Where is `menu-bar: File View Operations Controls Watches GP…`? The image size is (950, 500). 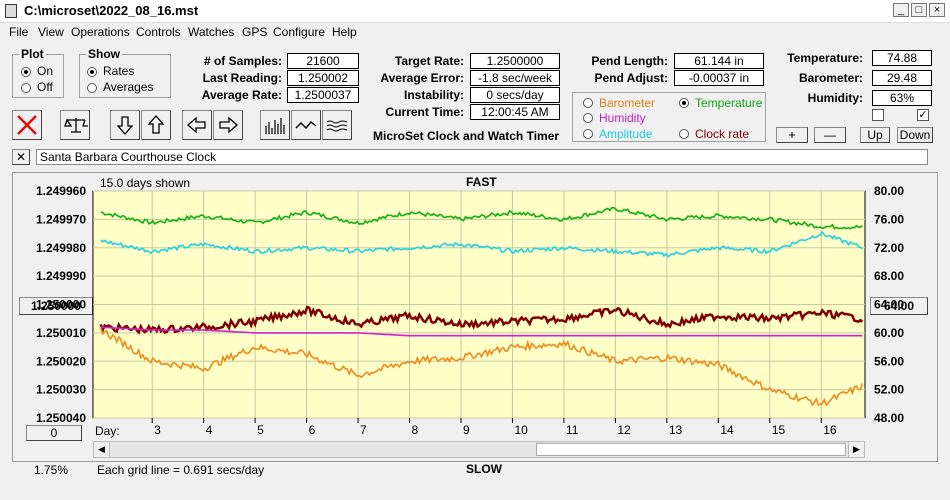 menu-bar: File View Operations Controls Watches GP… is located at coordinates (475, 32).